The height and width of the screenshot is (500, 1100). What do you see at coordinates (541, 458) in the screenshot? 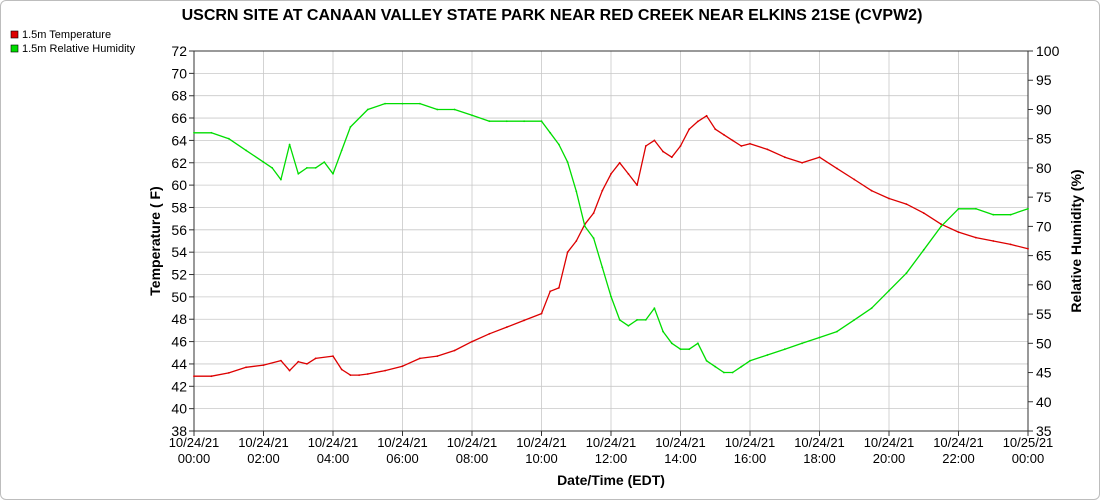
I see `x-tick-time: 10:00` at bounding box center [541, 458].